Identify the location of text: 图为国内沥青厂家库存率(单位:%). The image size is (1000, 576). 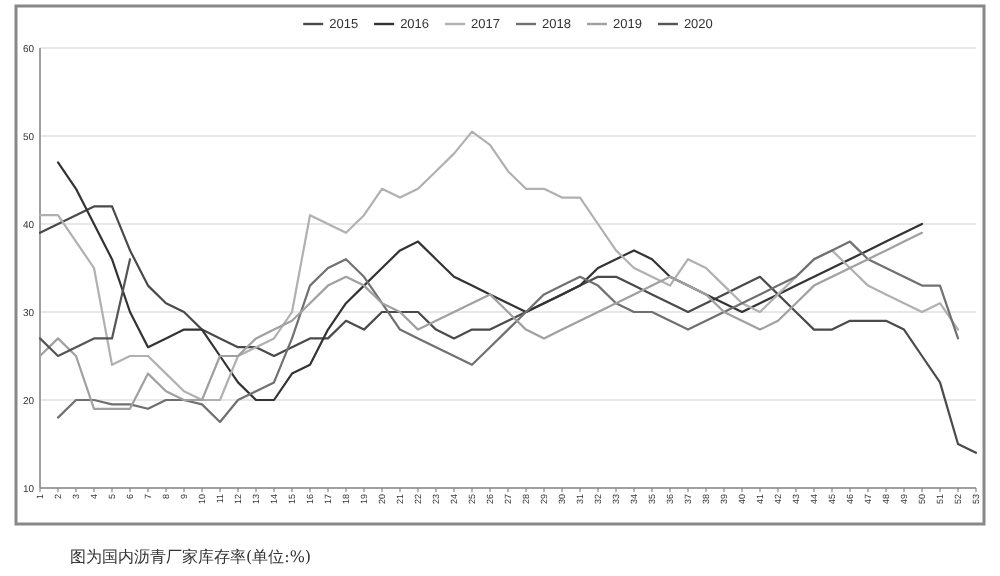
(191, 557).